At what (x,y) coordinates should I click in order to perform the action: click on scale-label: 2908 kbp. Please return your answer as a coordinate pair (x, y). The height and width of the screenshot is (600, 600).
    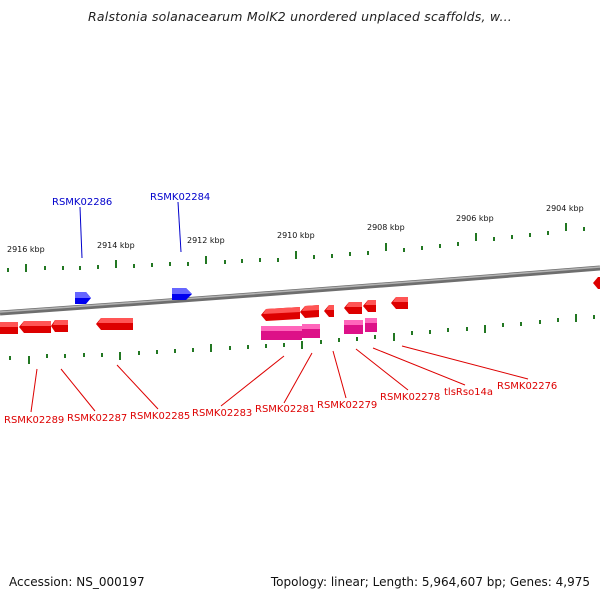
    Looking at the image, I should click on (386, 227).